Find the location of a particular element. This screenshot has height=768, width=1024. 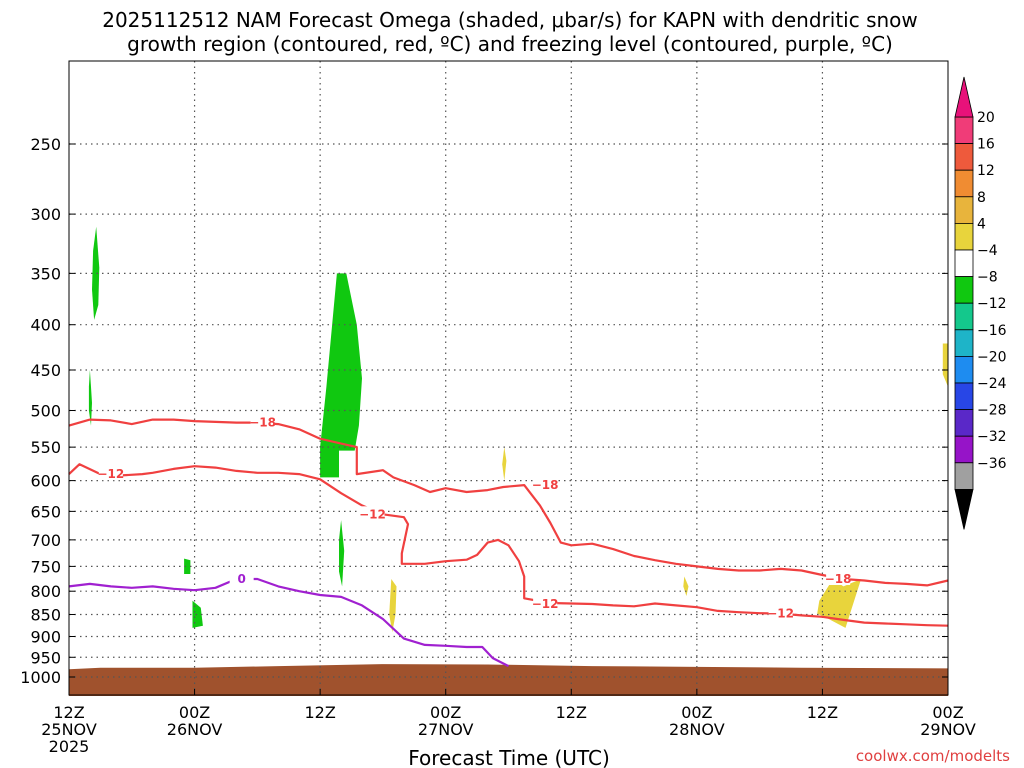

contour-label-8: −18 is located at coordinates (838, 579).